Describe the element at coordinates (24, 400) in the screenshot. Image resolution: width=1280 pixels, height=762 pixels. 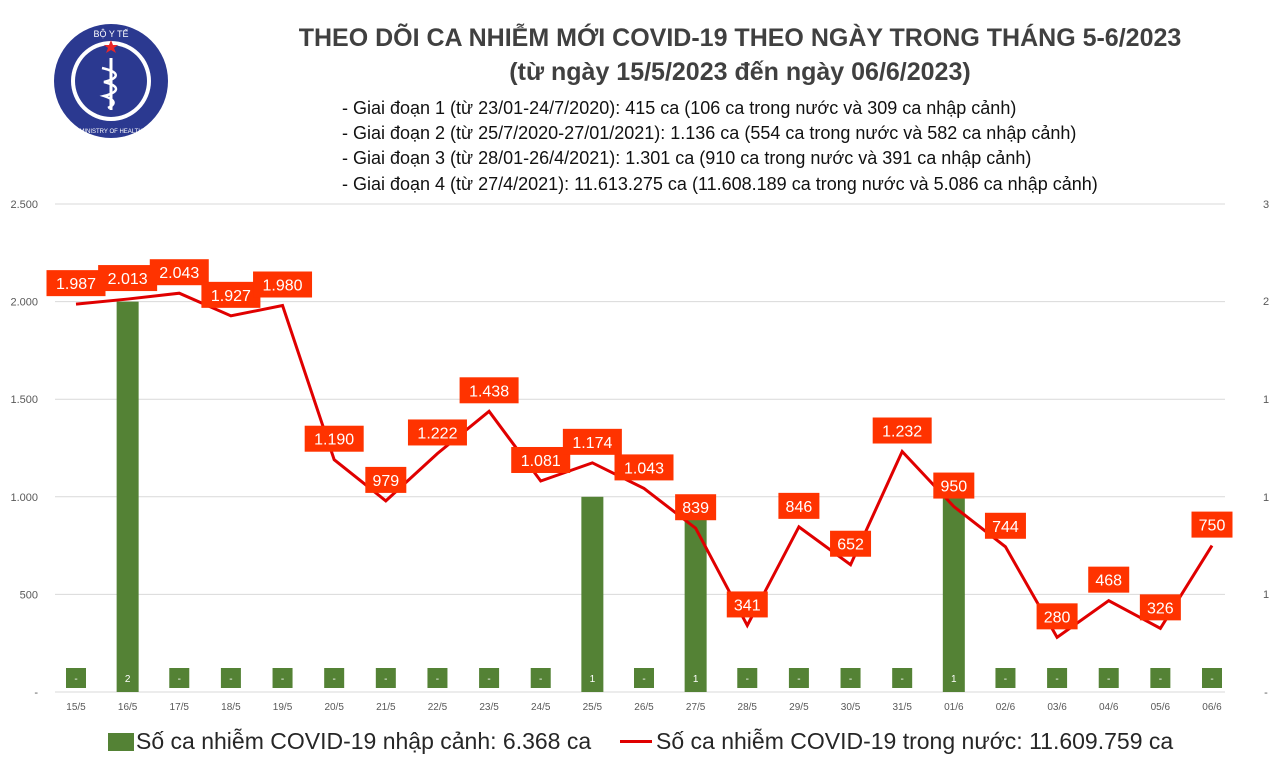
I see `y-left-tick: 1.500` at that location.